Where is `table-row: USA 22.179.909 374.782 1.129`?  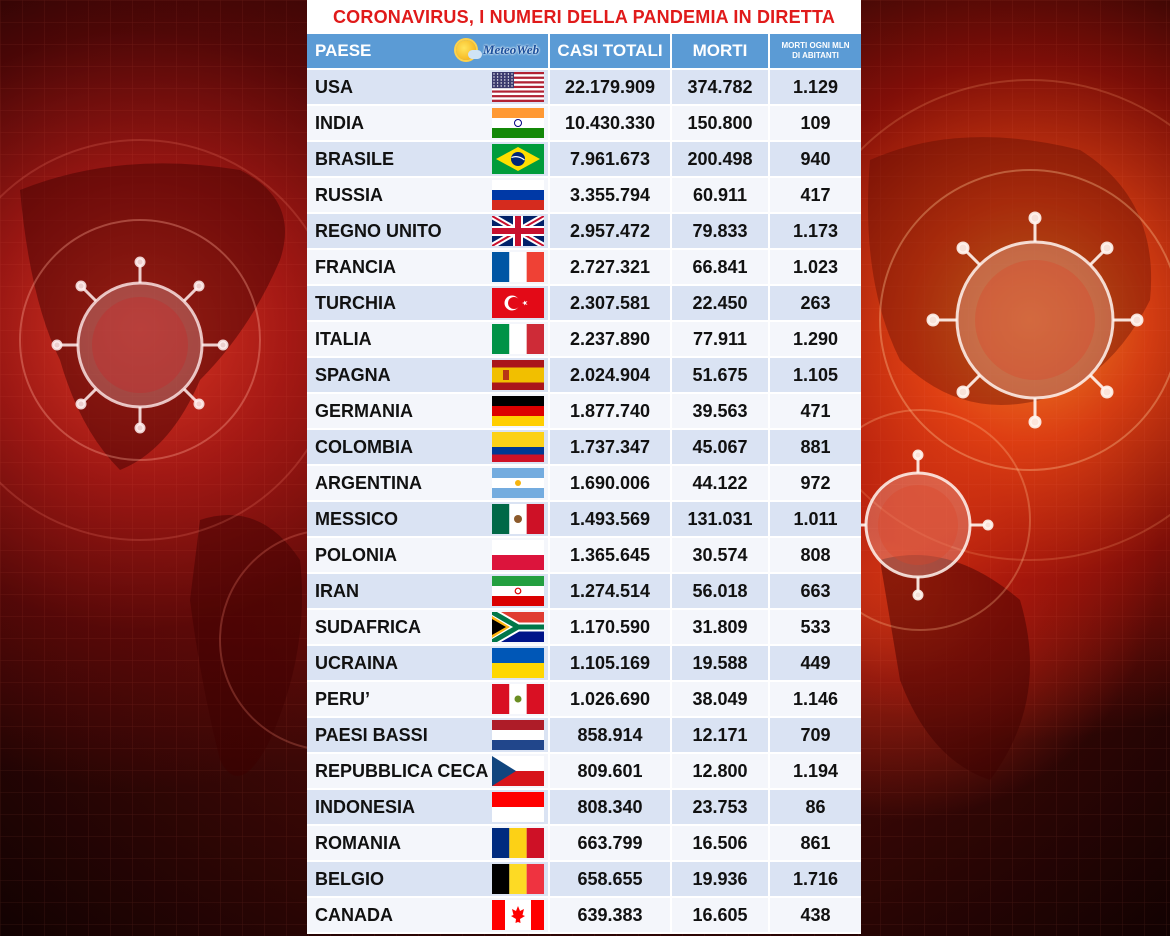 table-row: USA 22.179.909 374.782 1.129 is located at coordinates (584, 88).